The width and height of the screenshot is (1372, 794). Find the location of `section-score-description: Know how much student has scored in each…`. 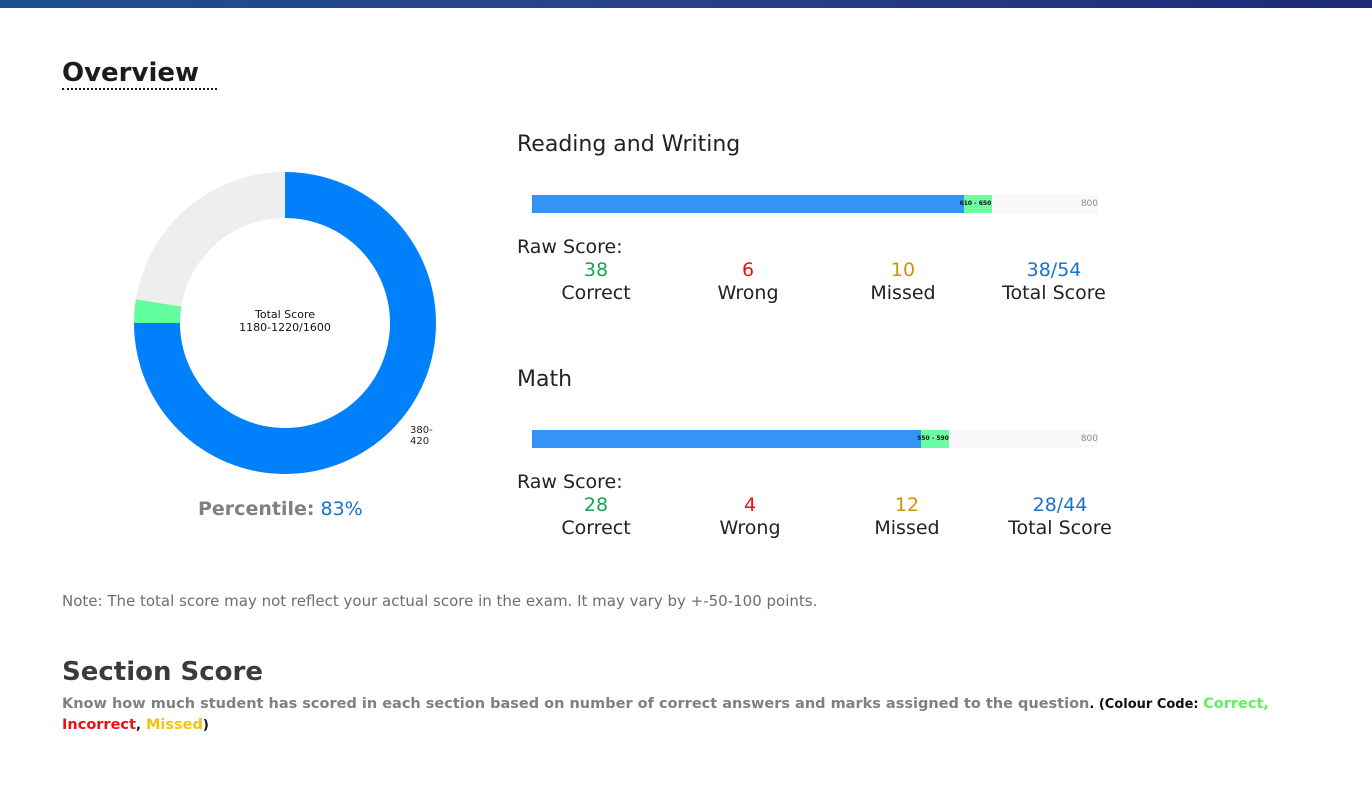

section-score-description: Know how much student has scored in each… is located at coordinates (702, 715).